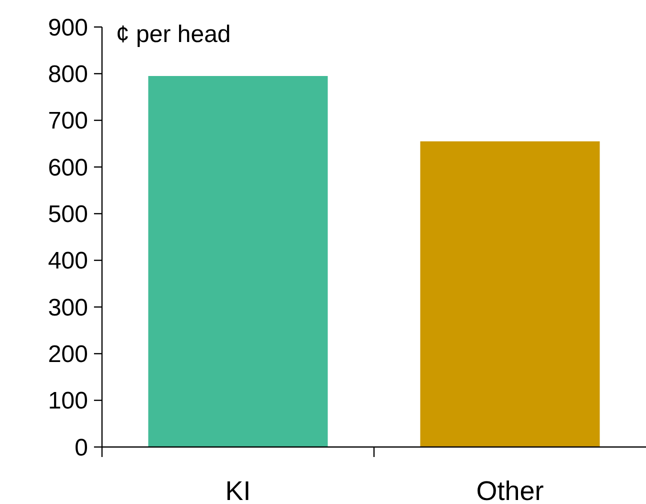 The image size is (646, 504). What do you see at coordinates (510, 490) in the screenshot?
I see `x-tick-label: Other` at bounding box center [510, 490].